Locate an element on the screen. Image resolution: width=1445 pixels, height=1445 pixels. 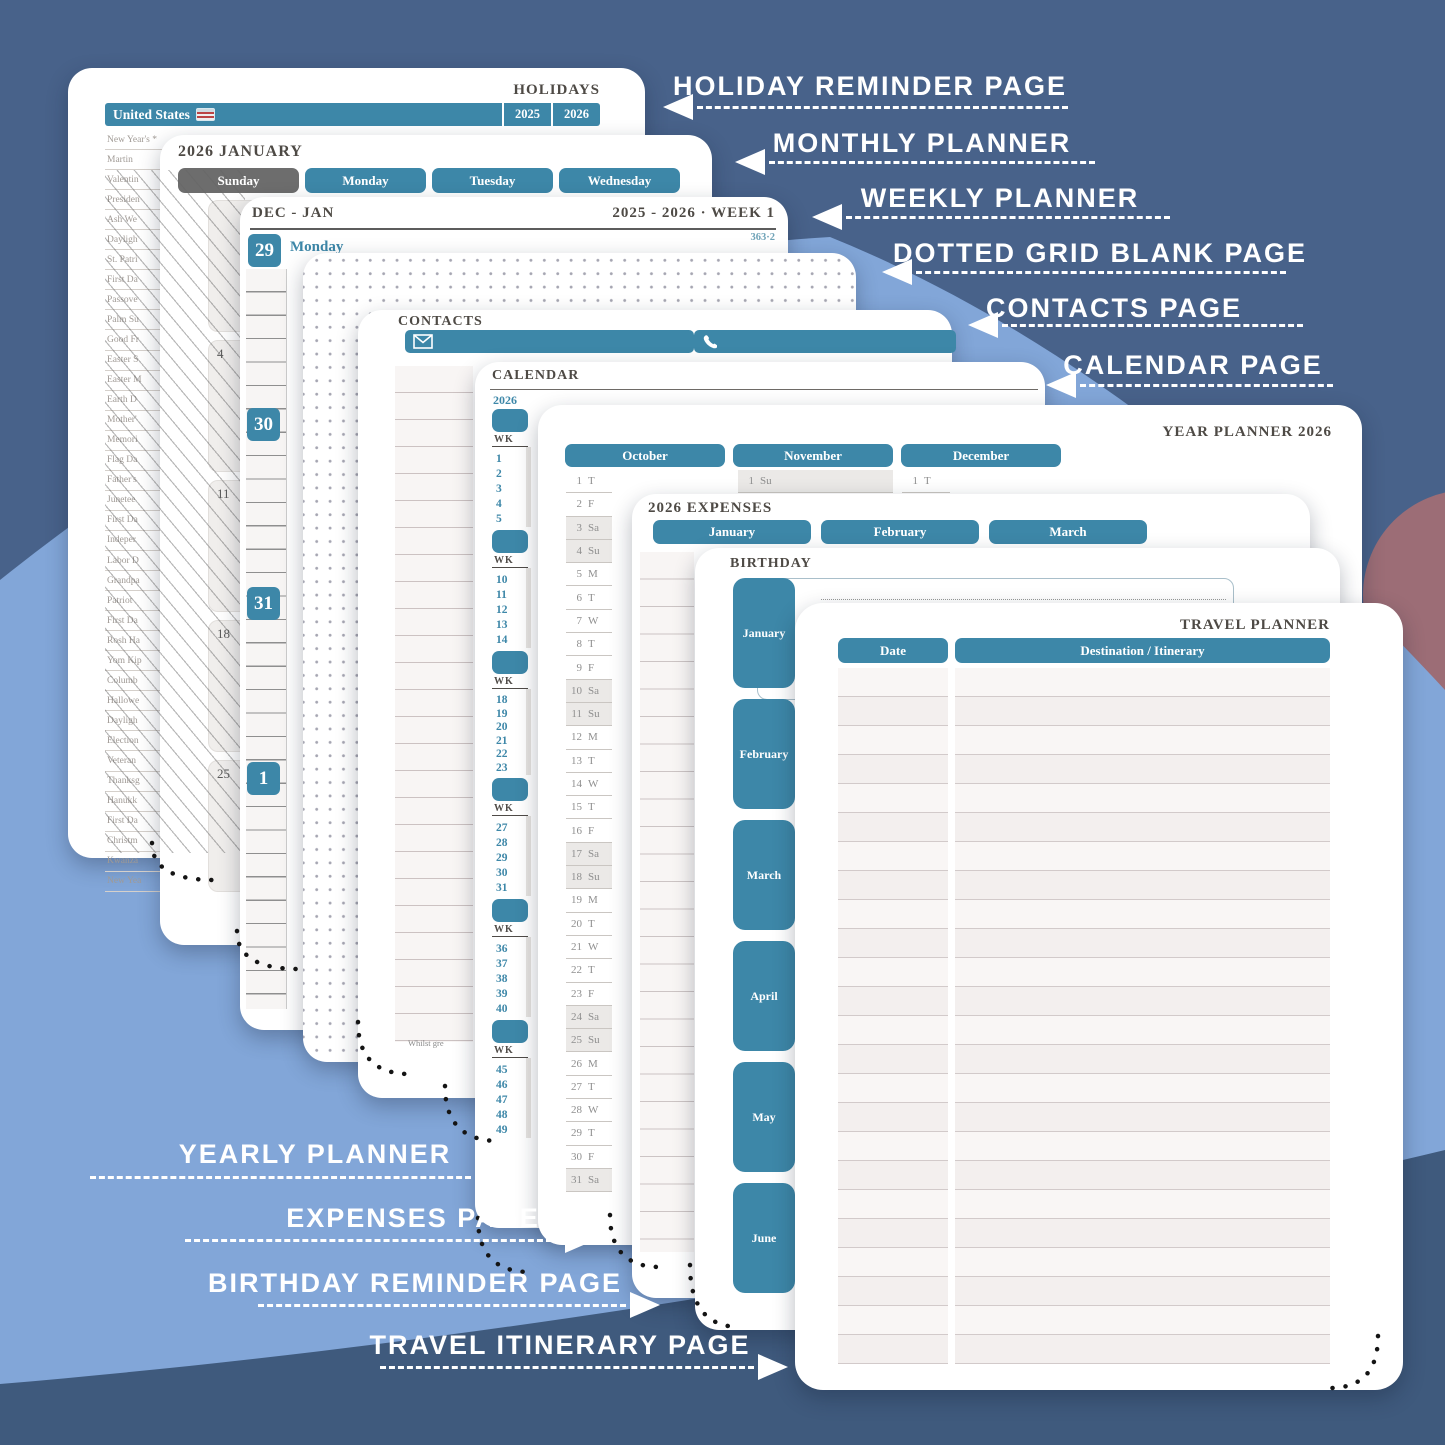
month-block is located at coordinates (510, 541).